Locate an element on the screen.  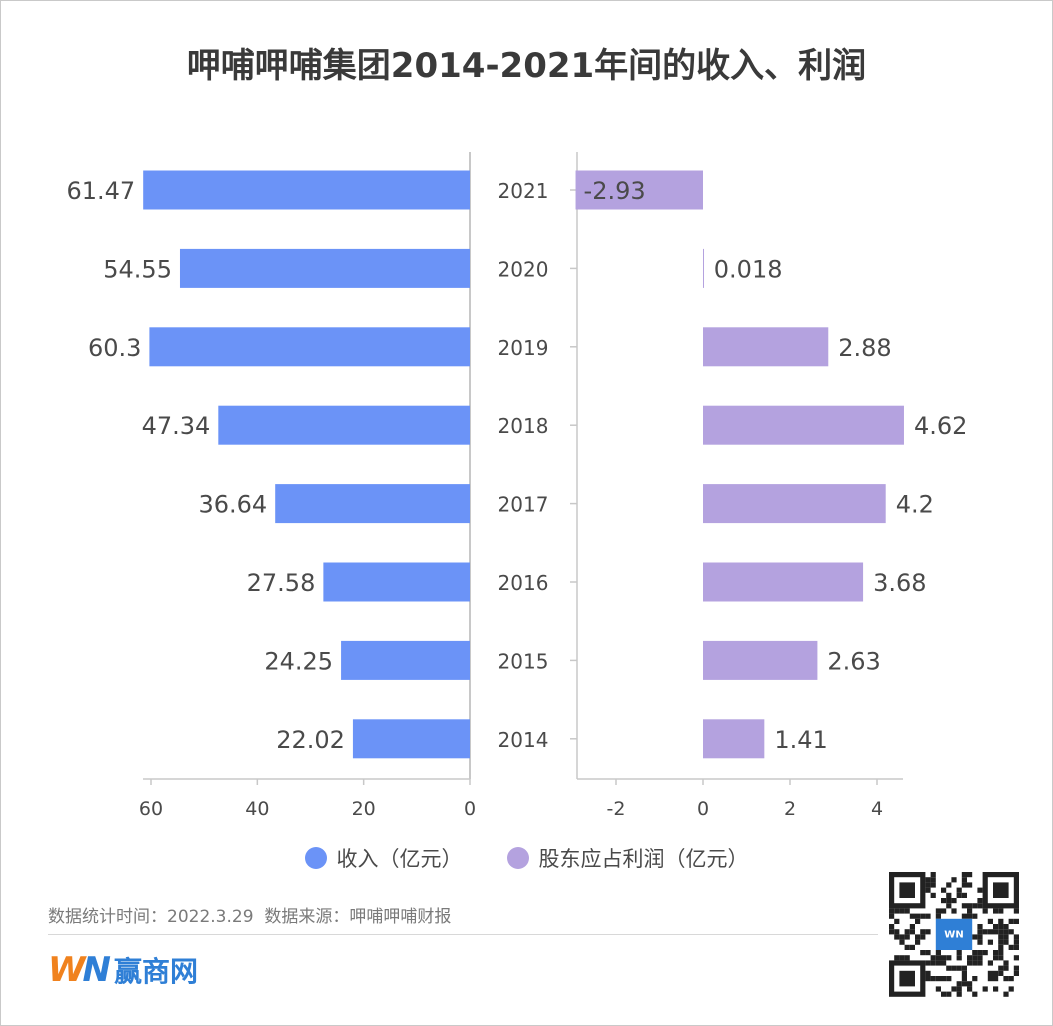
revenue-bar-2015 is located at coordinates (405, 660).